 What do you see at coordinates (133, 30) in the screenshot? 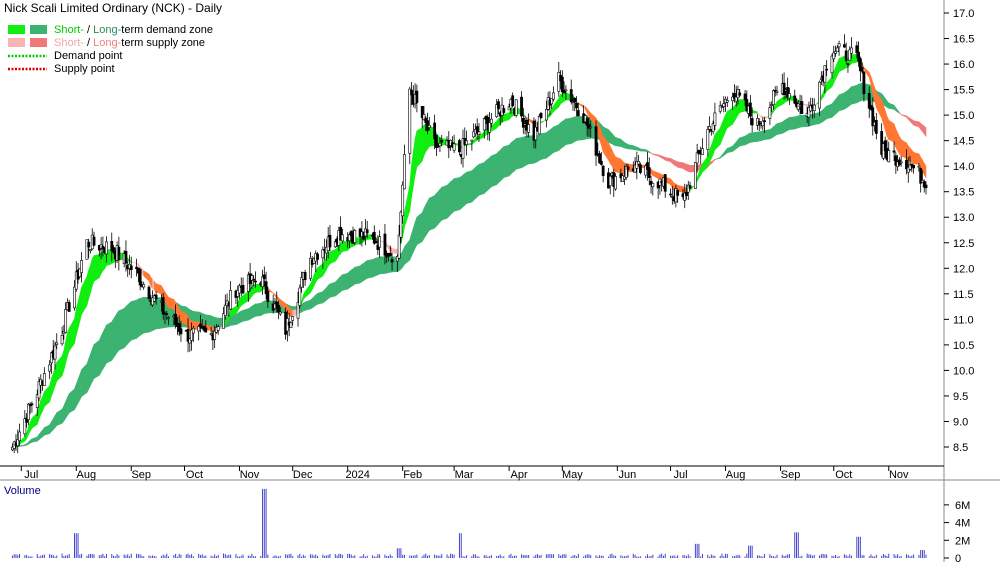
I see `legend-label: Short- / Long-term demand zone` at bounding box center [133, 30].